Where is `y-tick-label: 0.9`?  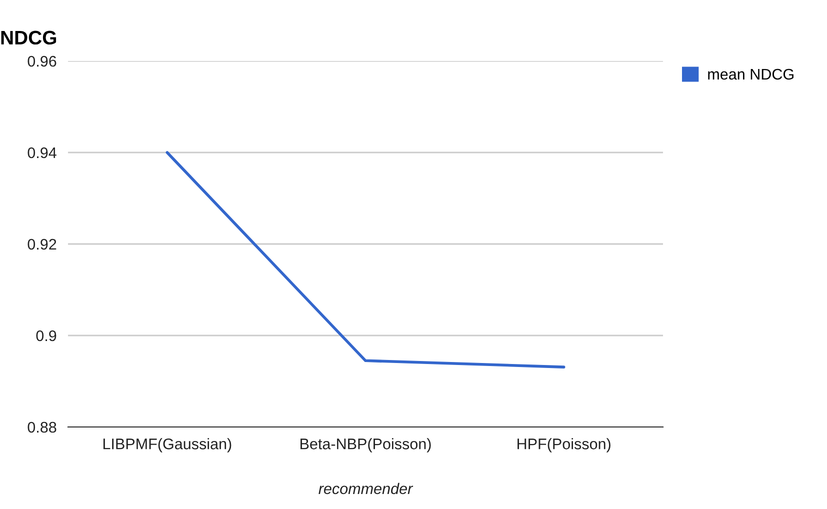
y-tick-label: 0.9 is located at coordinates (46, 336).